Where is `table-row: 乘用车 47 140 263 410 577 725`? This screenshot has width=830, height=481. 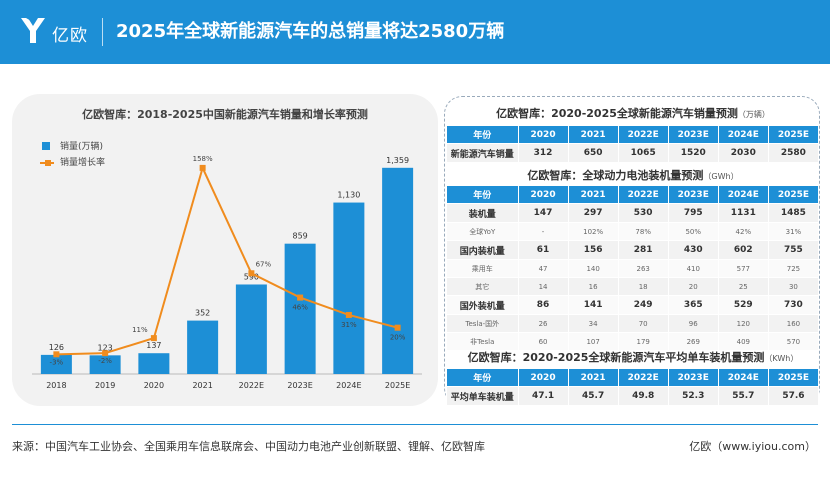
table-row: 乘用车 47 140 263 410 577 725 is located at coordinates (633, 268).